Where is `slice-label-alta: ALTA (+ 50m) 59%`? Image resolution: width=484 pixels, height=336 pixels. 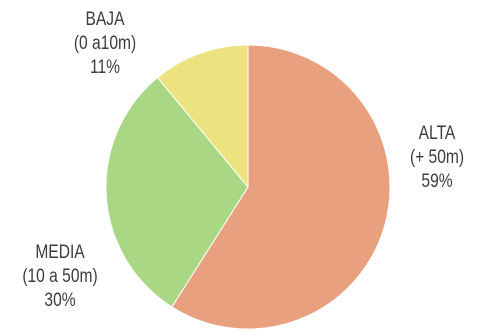 slice-label-alta: ALTA (+ 50m) 59% is located at coordinates (437, 158).